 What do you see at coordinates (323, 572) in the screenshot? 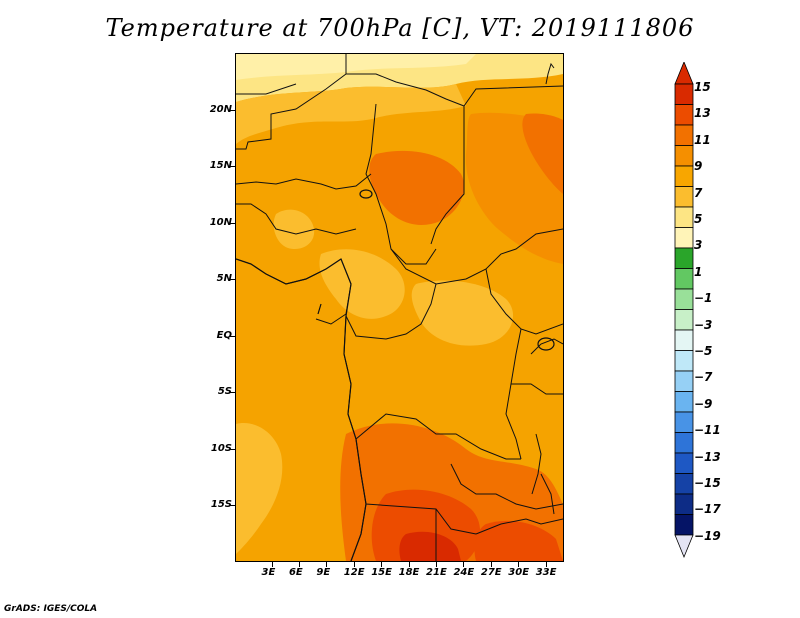
I see `lon-tick-label: 9E` at bounding box center [323, 572].